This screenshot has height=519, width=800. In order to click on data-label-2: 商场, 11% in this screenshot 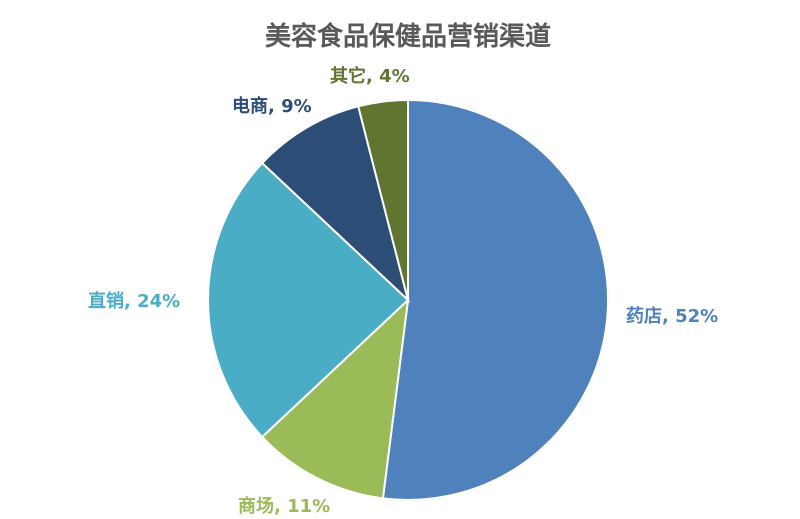, I will do `click(284, 506)`.